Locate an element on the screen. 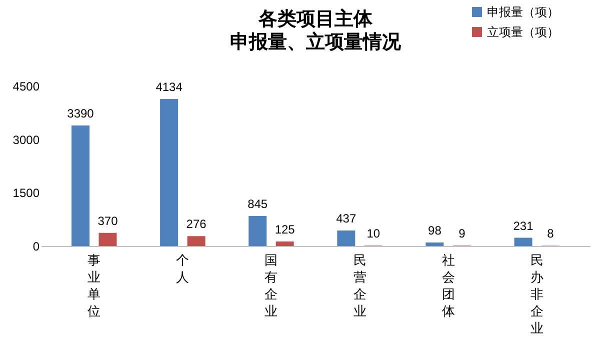  legend-label: 申报量（项） is located at coordinates (523, 12).